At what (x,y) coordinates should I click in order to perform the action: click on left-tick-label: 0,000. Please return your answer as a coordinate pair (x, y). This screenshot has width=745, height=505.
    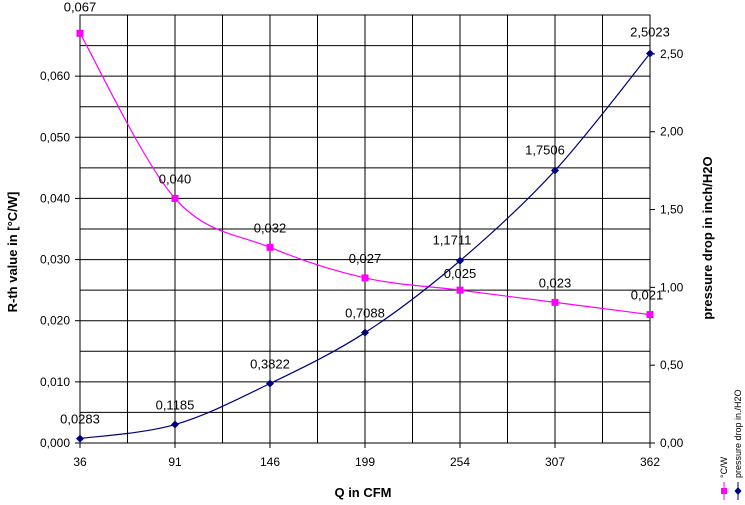
    Looking at the image, I should click on (55, 443).